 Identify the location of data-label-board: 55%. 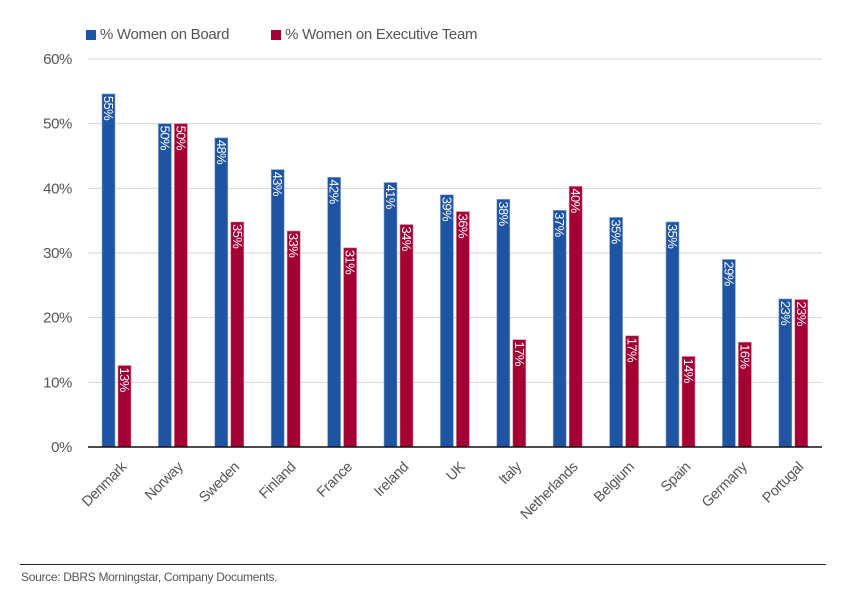
(108, 108).